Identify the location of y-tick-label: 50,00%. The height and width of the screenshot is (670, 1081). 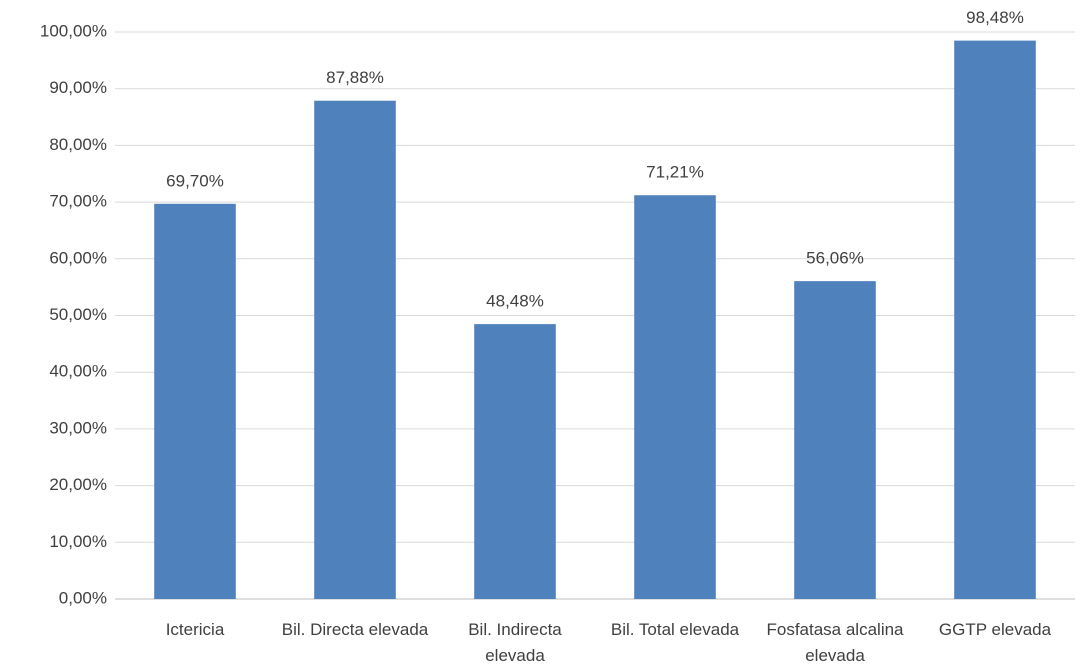
(78, 314).